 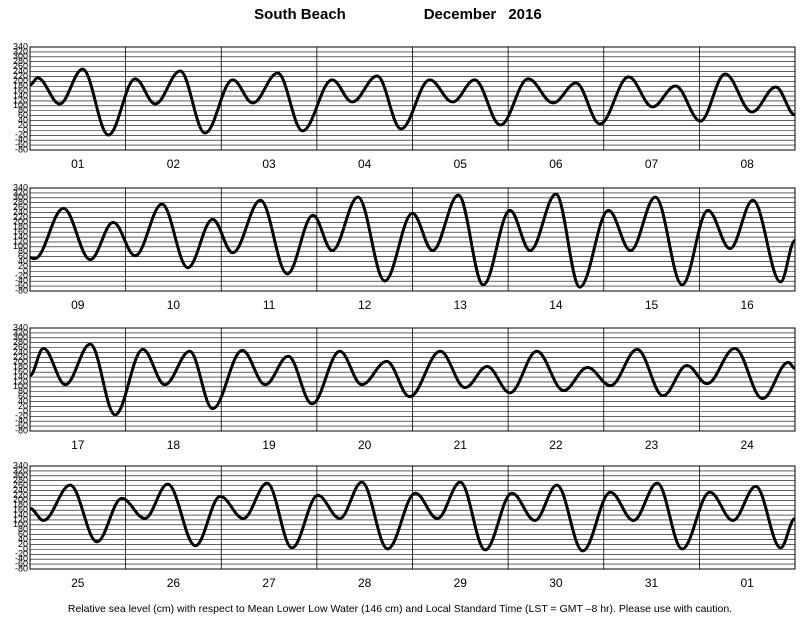 I want to click on x-tick-label: 17, so click(x=78, y=445).